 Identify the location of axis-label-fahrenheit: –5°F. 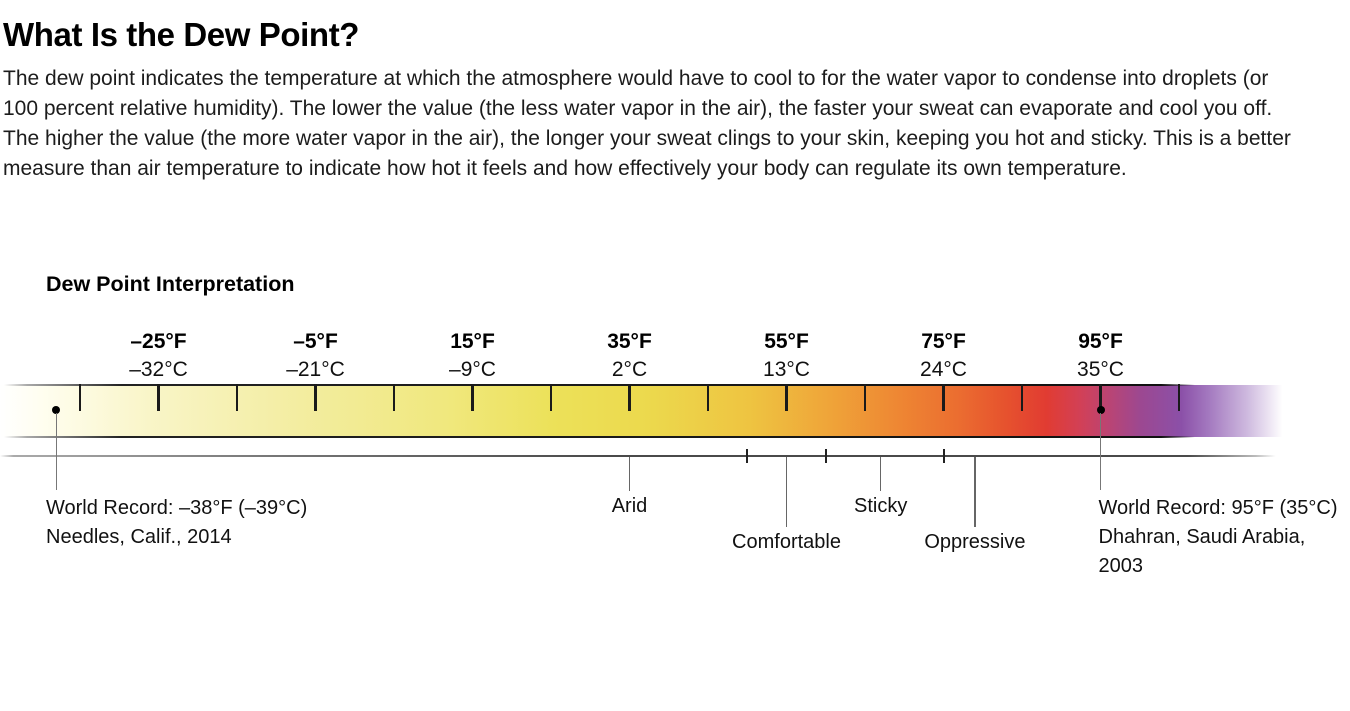
(315, 341).